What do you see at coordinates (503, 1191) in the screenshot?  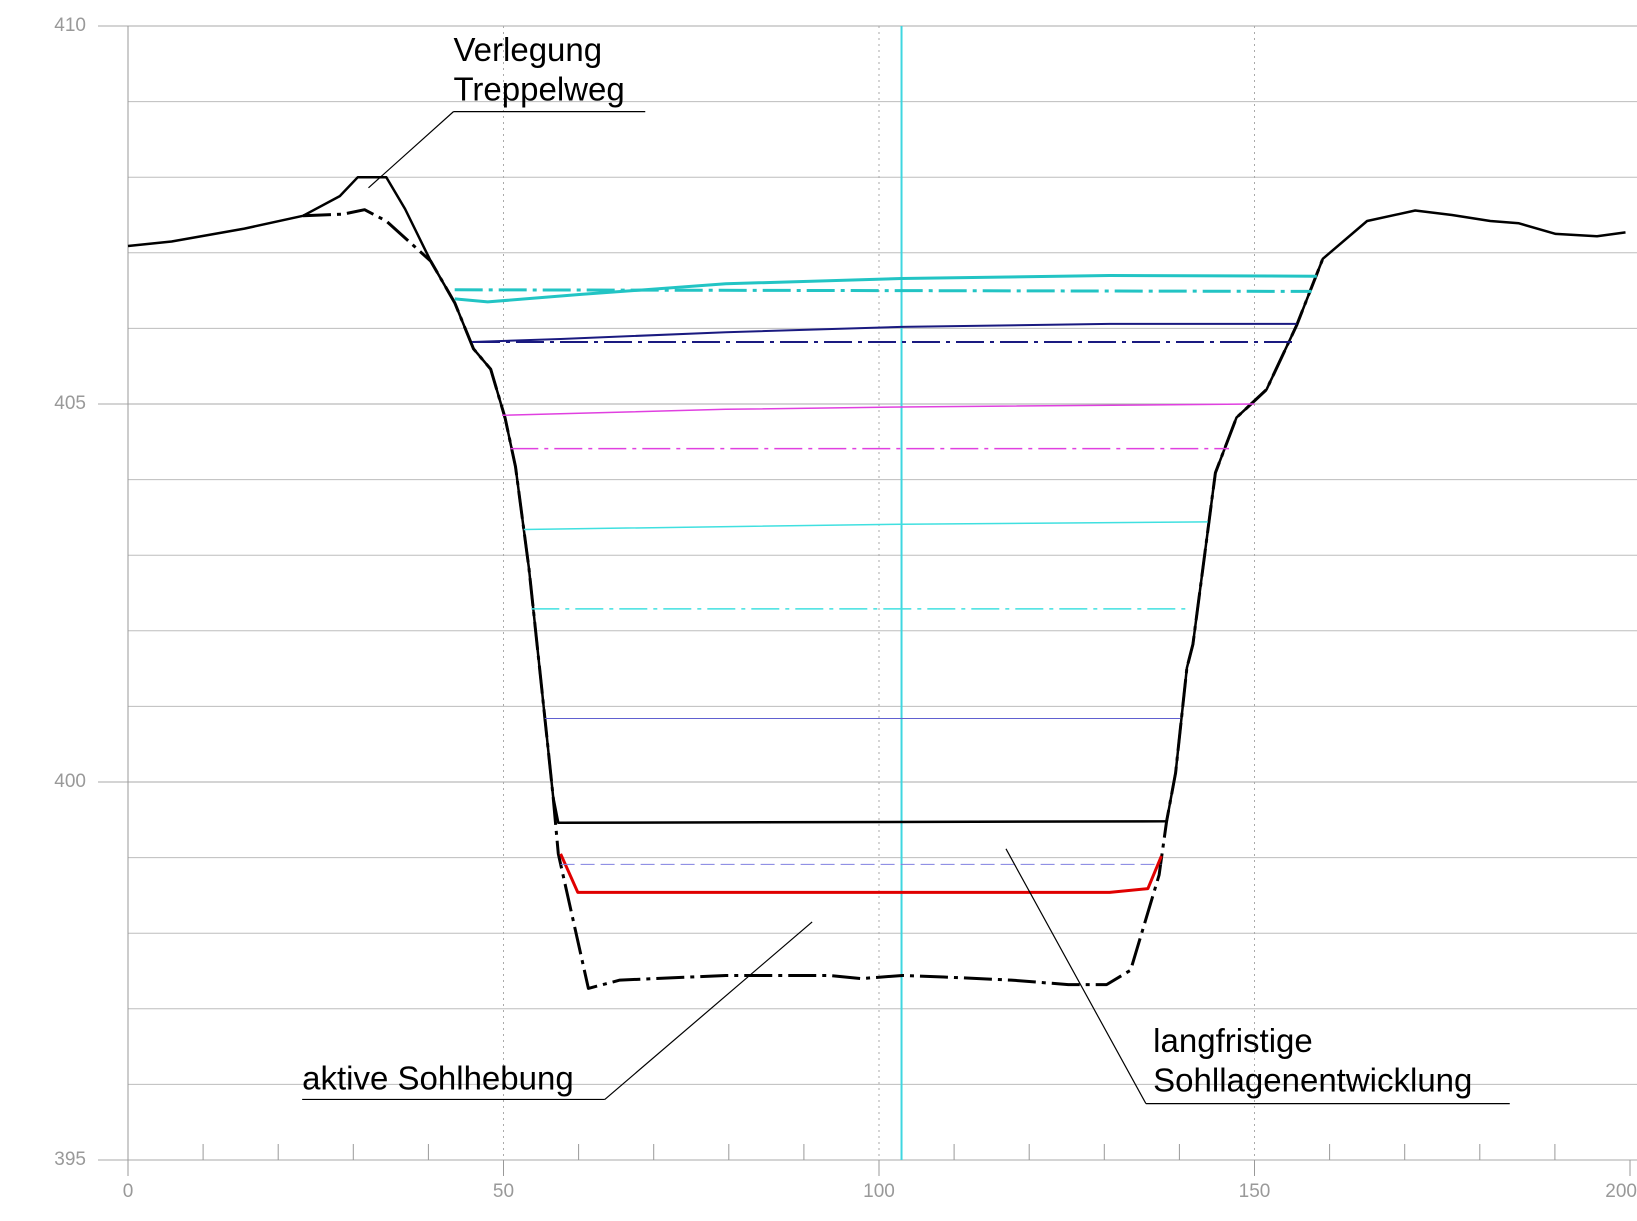 I see `x-tick-label: 50` at bounding box center [503, 1191].